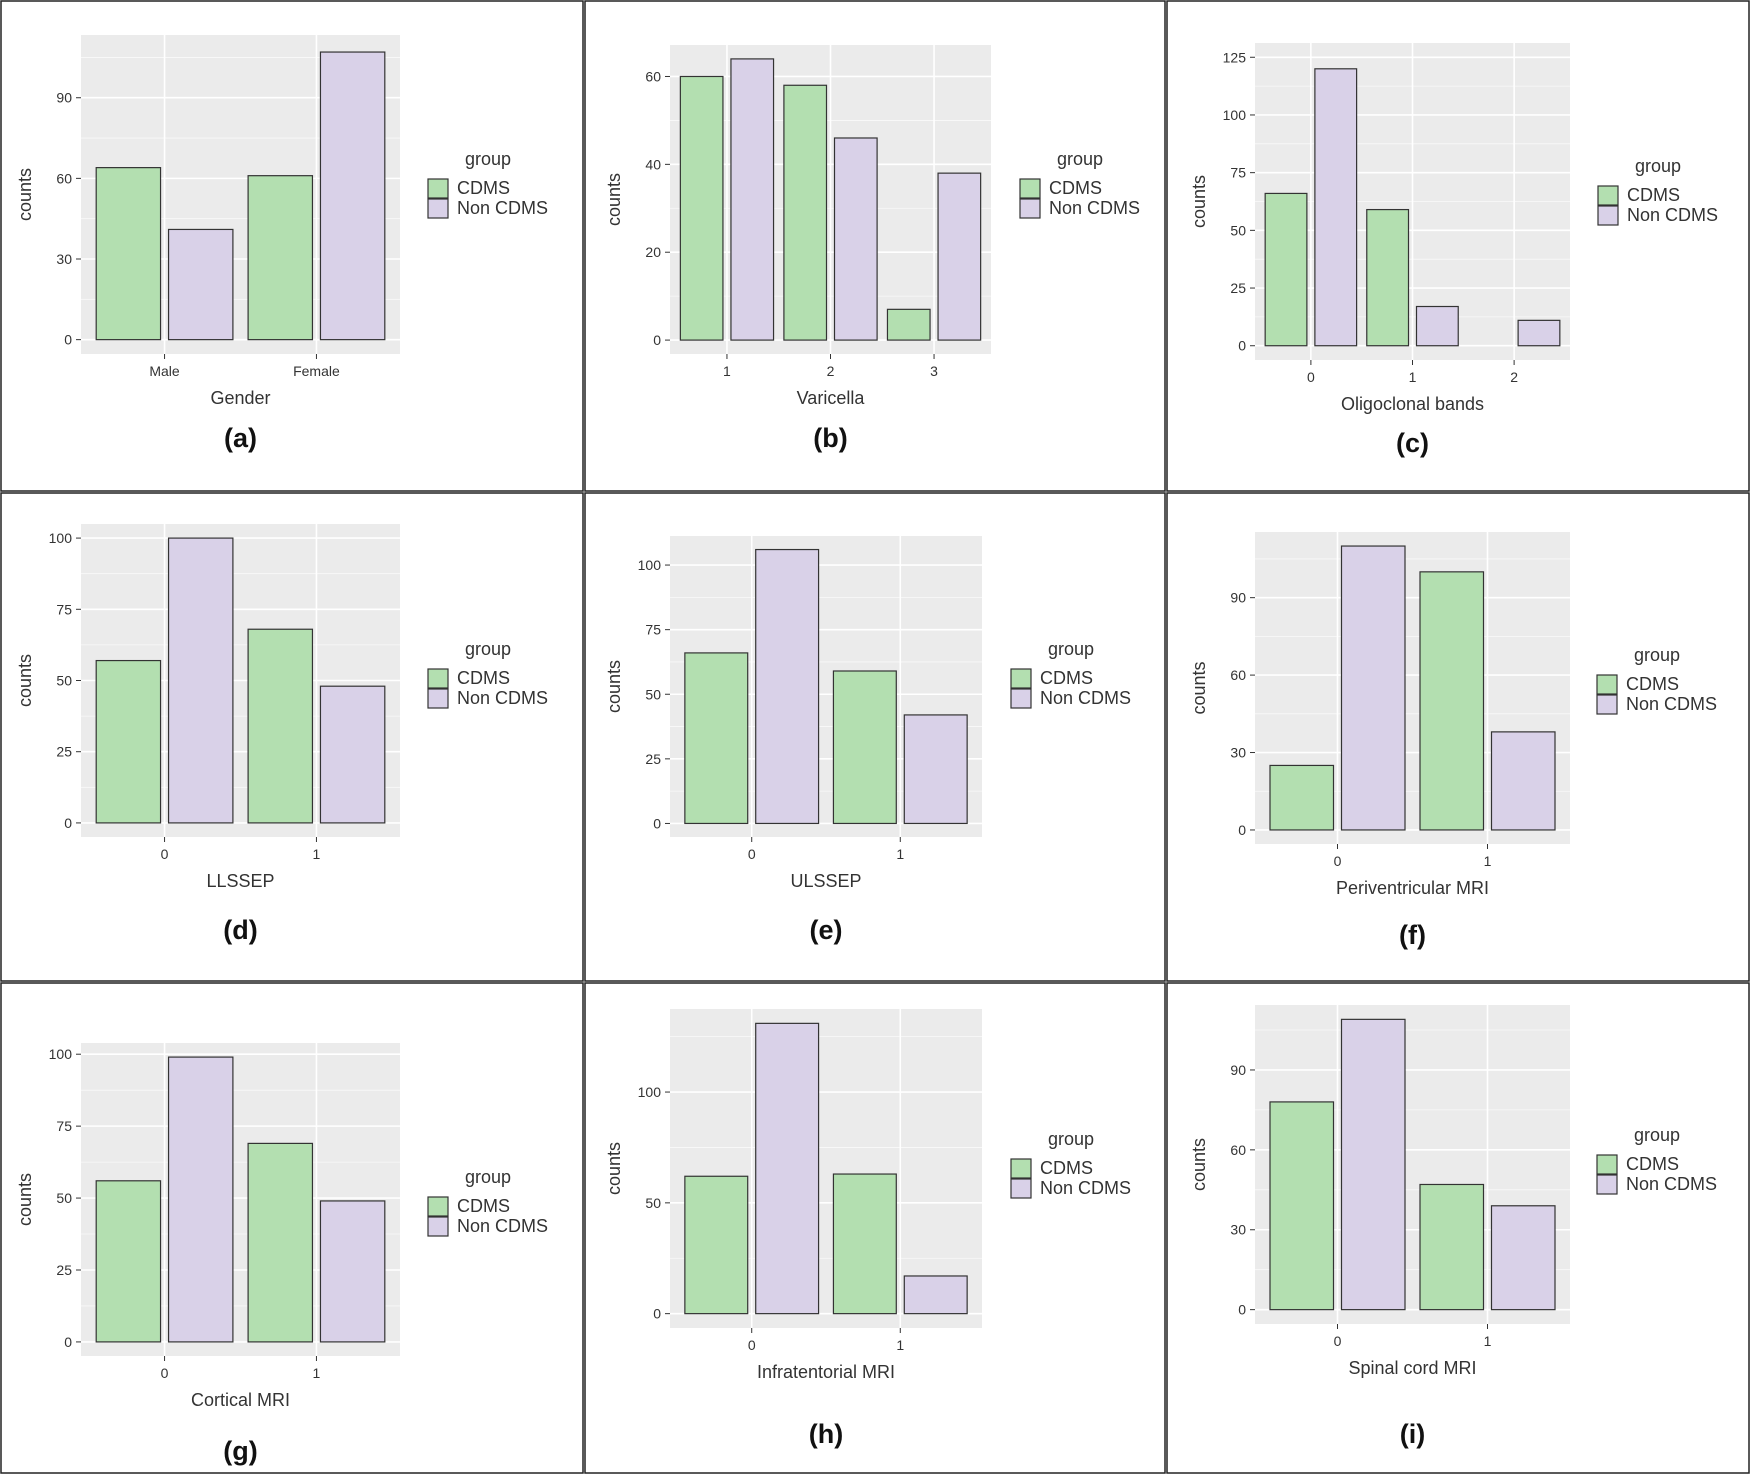 This screenshot has width=1750, height=1479. I want to click on panel-label: (g), so click(240, 1451).